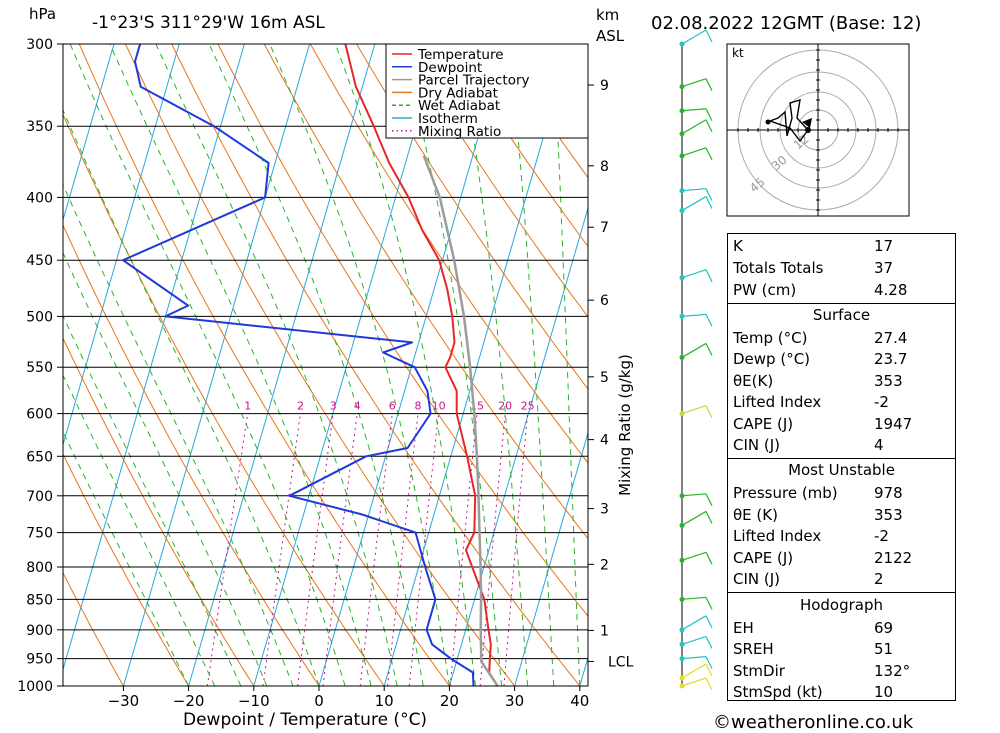 Image resolution: width=1000 pixels, height=733 pixels. Describe the element at coordinates (778, 692) in the screenshot. I see `hodo-label: StmSpd (kt)` at that location.